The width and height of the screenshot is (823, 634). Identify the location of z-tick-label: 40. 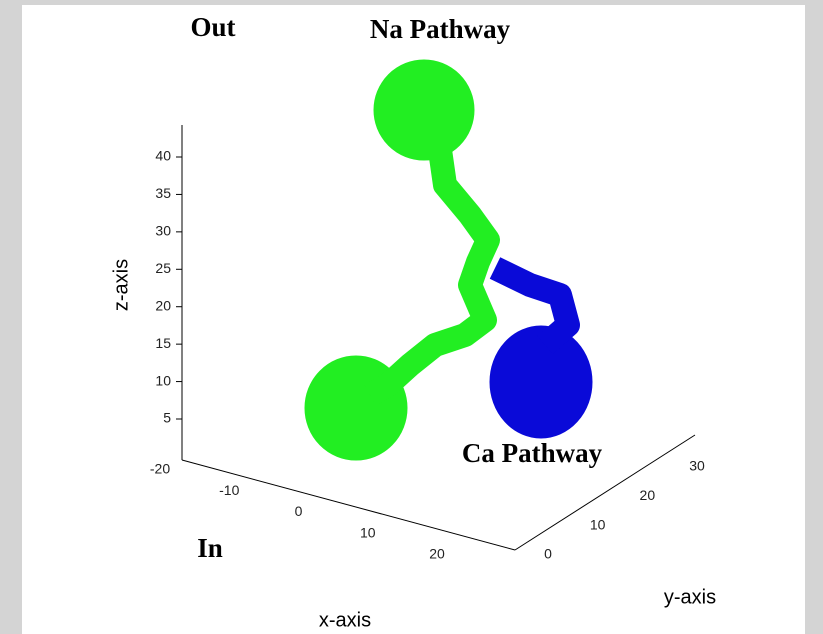
(163, 156).